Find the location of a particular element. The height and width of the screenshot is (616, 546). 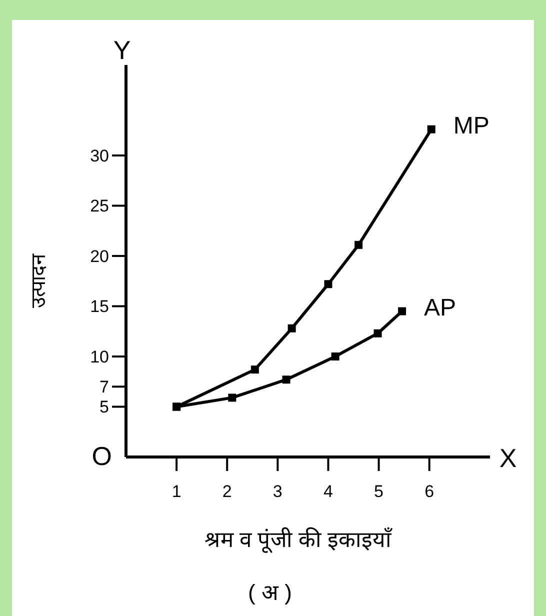

x-tick-label: 2 is located at coordinates (227, 491).